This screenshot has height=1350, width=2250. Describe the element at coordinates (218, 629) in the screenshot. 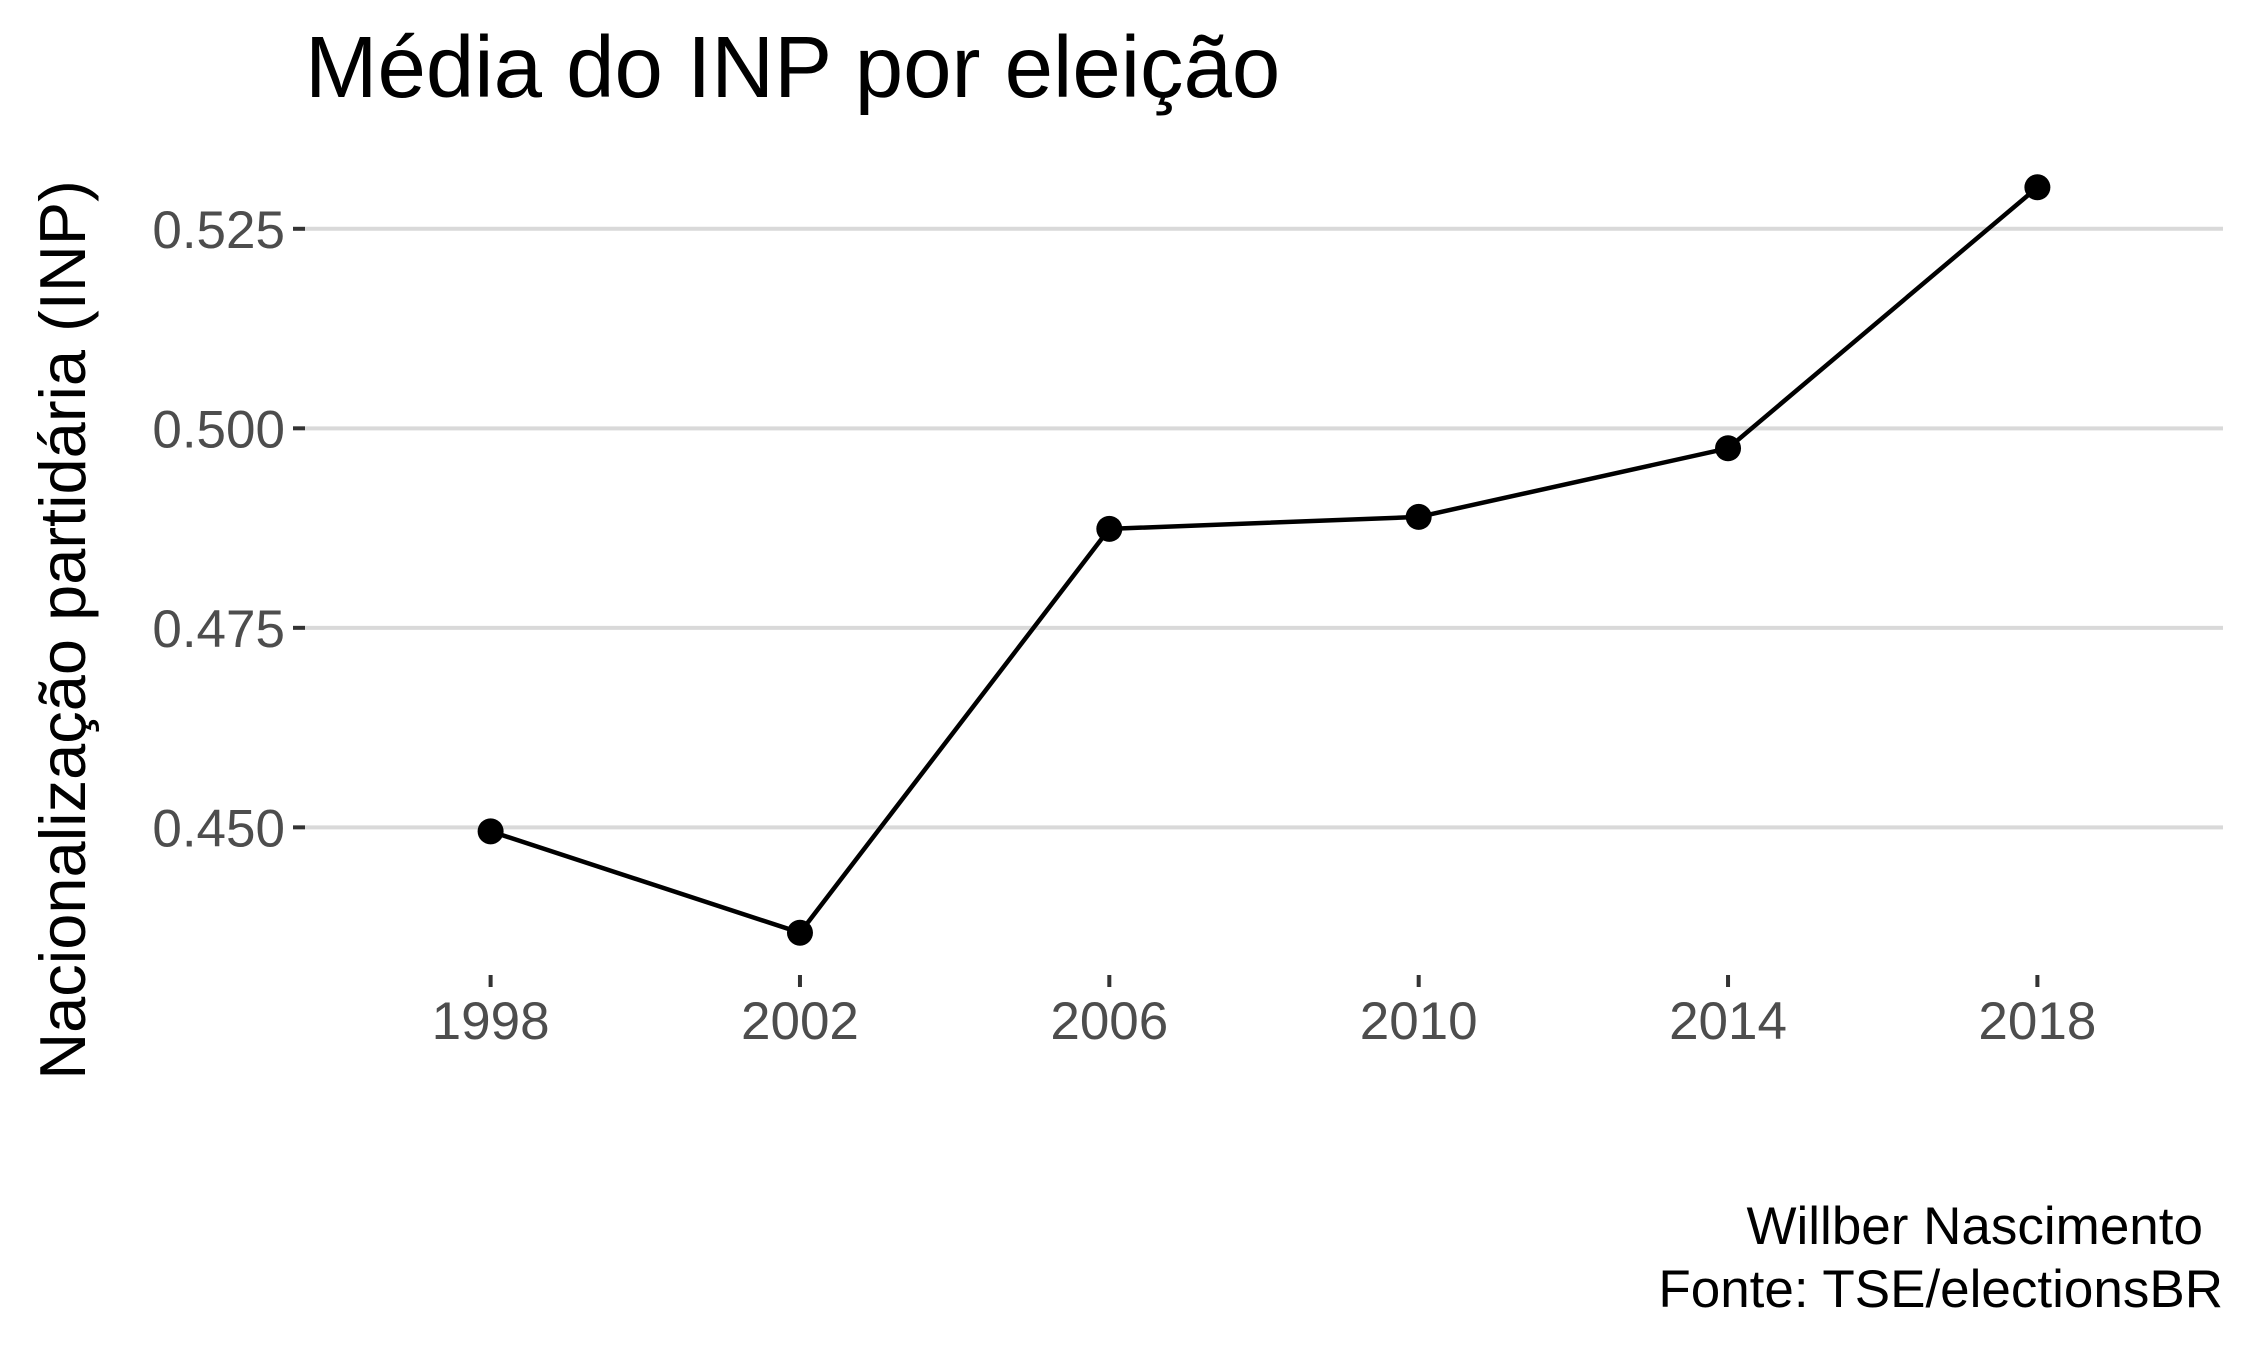

I see `y-tick-label: 0.475` at that location.